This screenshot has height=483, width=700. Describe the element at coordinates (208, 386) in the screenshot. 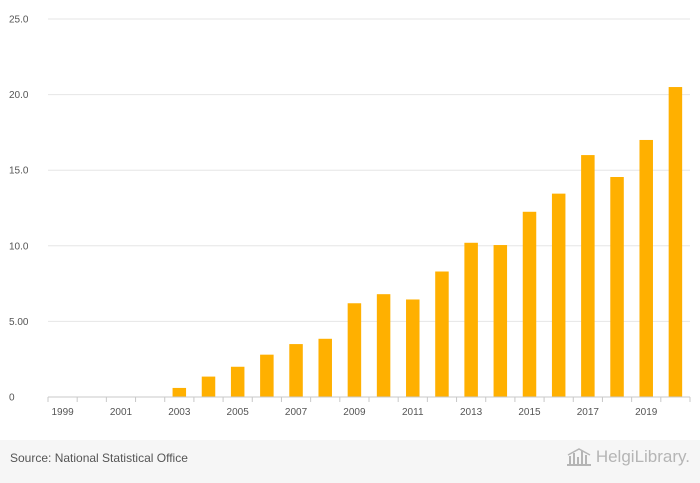

I see `bar-2004` at that location.